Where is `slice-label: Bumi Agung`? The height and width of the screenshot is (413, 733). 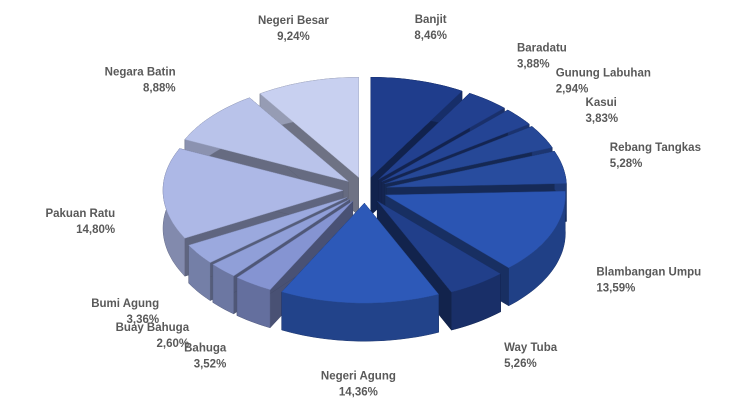 slice-label: Bumi Agung is located at coordinates (125, 304).